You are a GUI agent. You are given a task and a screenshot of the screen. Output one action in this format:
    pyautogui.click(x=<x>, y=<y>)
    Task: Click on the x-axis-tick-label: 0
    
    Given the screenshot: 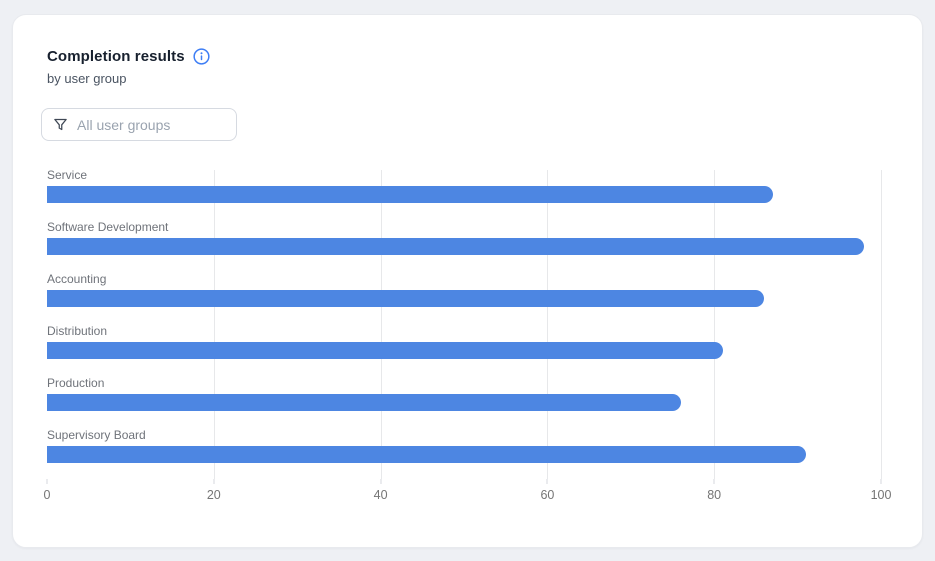 What is the action you would take?
    pyautogui.click(x=47, y=495)
    